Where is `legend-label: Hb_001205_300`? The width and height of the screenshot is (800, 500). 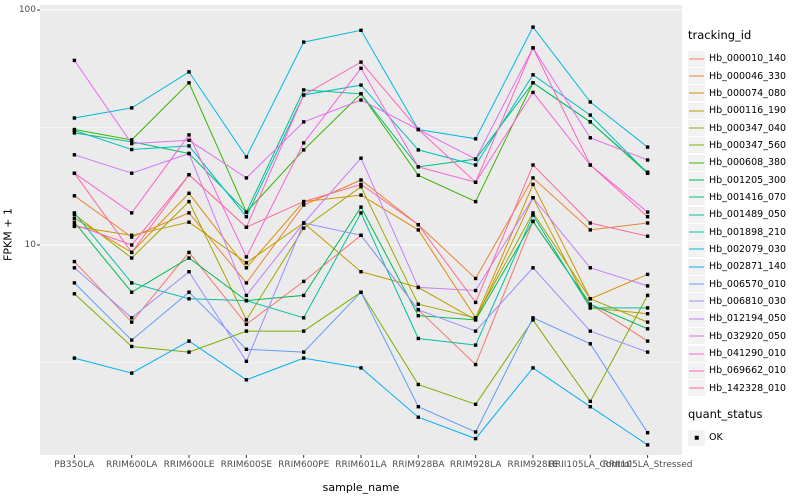
legend-label: Hb_001205_300 is located at coordinates (748, 180).